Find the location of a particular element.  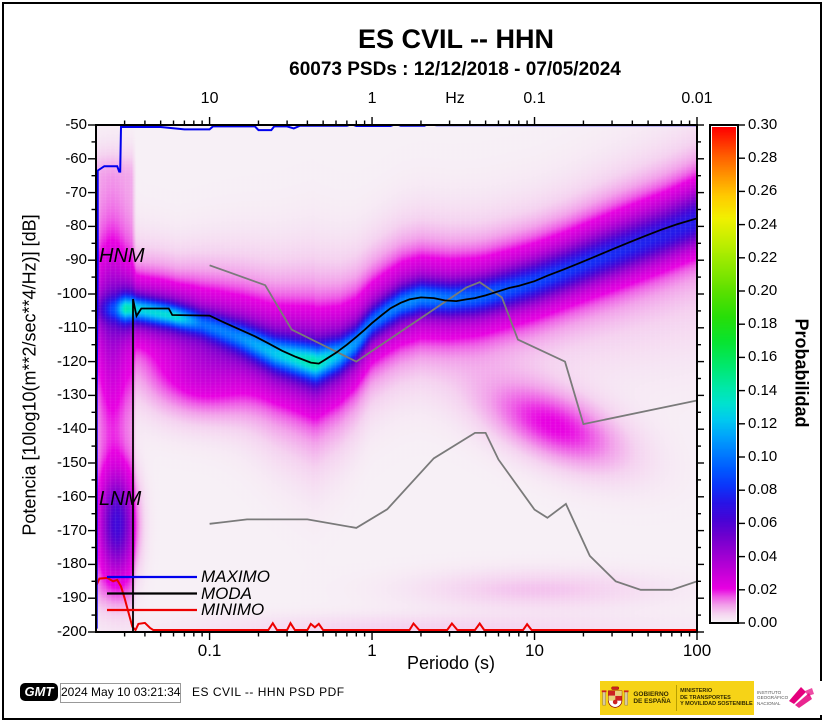

colorbar-tick-label: 0.08 is located at coordinates (763, 490).